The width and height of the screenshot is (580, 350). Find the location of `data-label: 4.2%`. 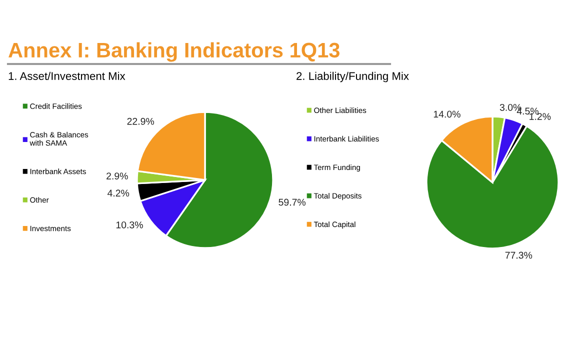

data-label: 4.2% is located at coordinates (118, 193).